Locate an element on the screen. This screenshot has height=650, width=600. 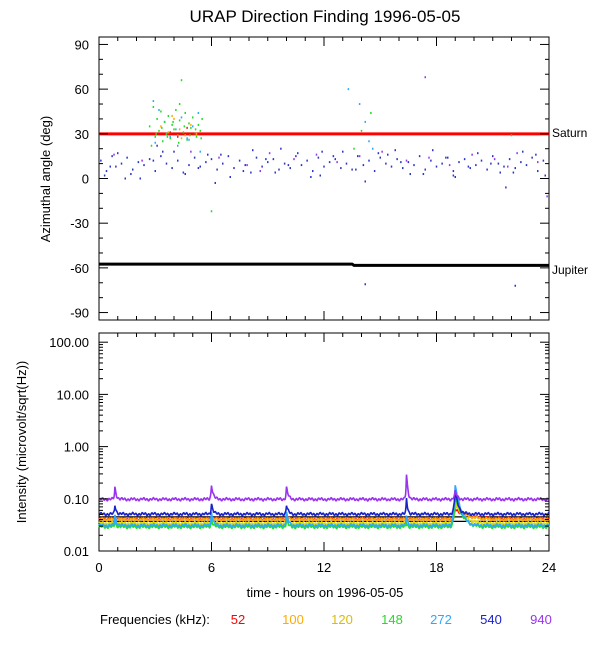
intensity-series is located at coordinates (324, 502).